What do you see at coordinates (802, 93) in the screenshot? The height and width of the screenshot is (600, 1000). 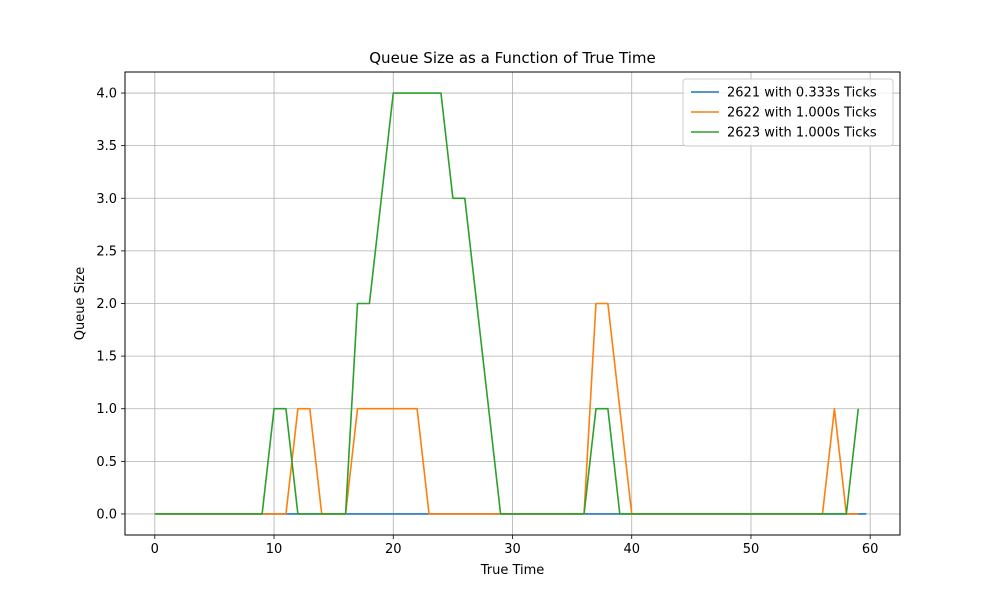 I see `legend-label: 2621 with 0.333s Ticks` at bounding box center [802, 93].